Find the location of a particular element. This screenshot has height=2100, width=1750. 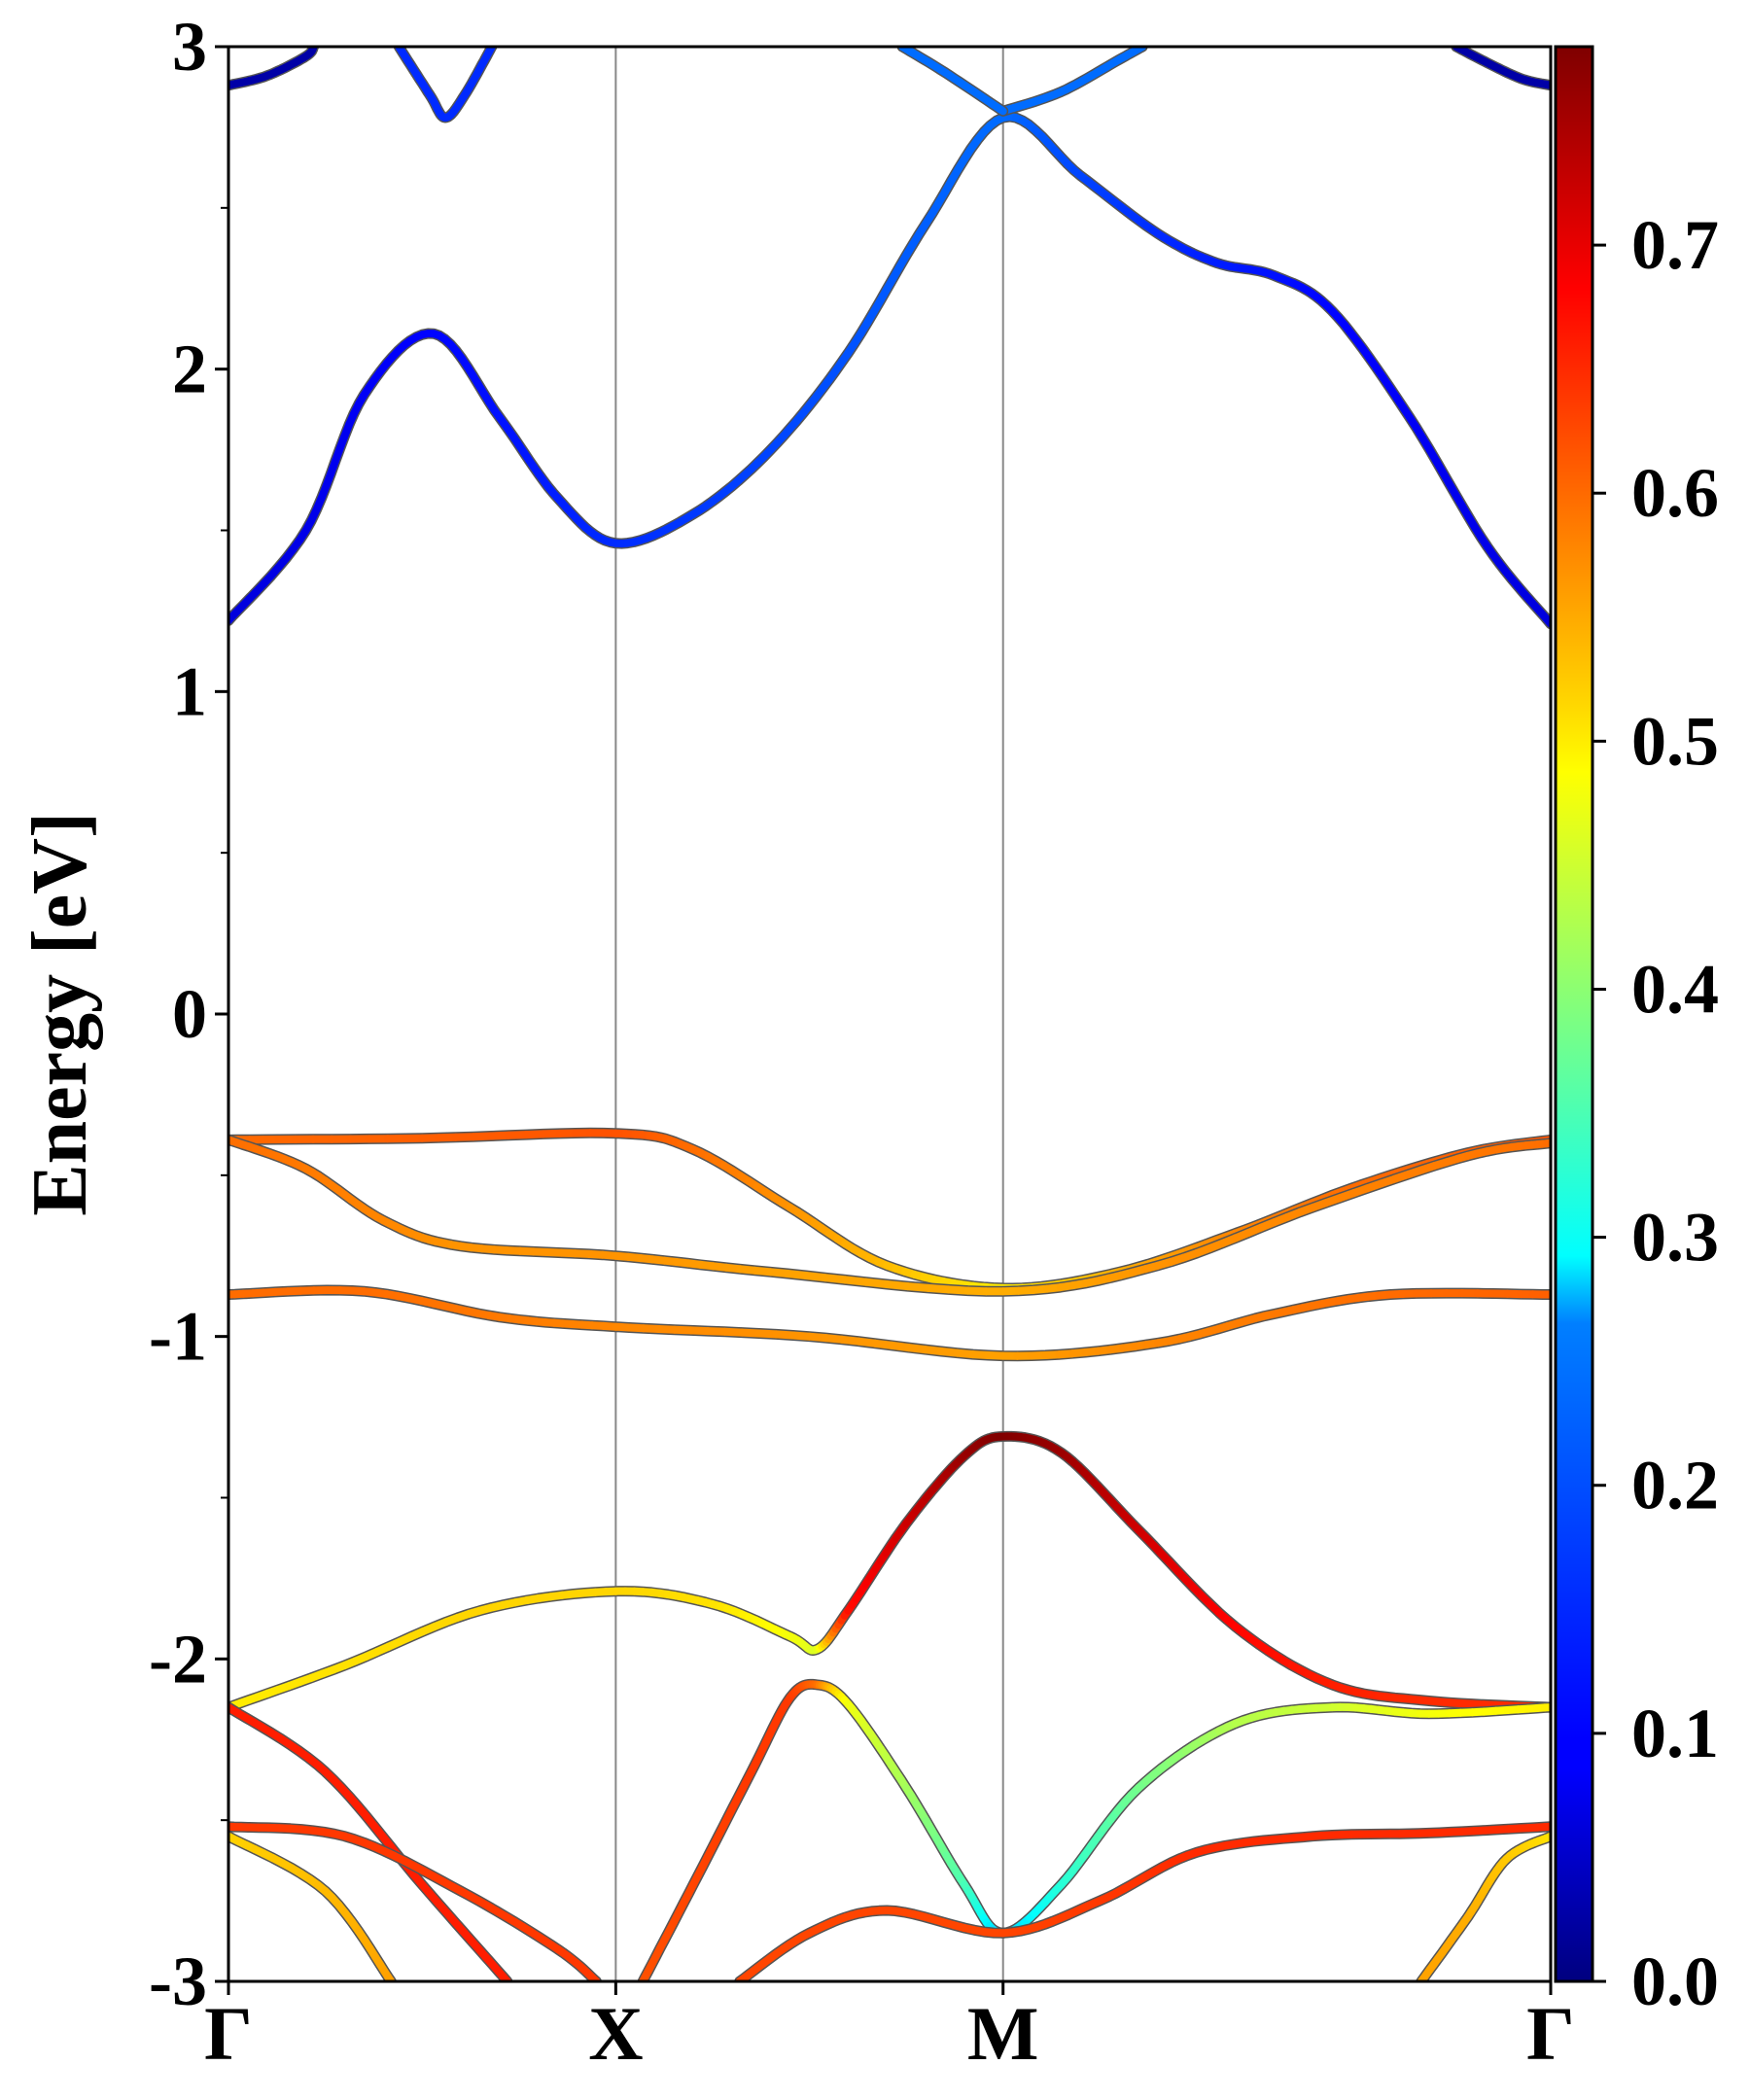

y-tick-label: 0 is located at coordinates (189, 1014).